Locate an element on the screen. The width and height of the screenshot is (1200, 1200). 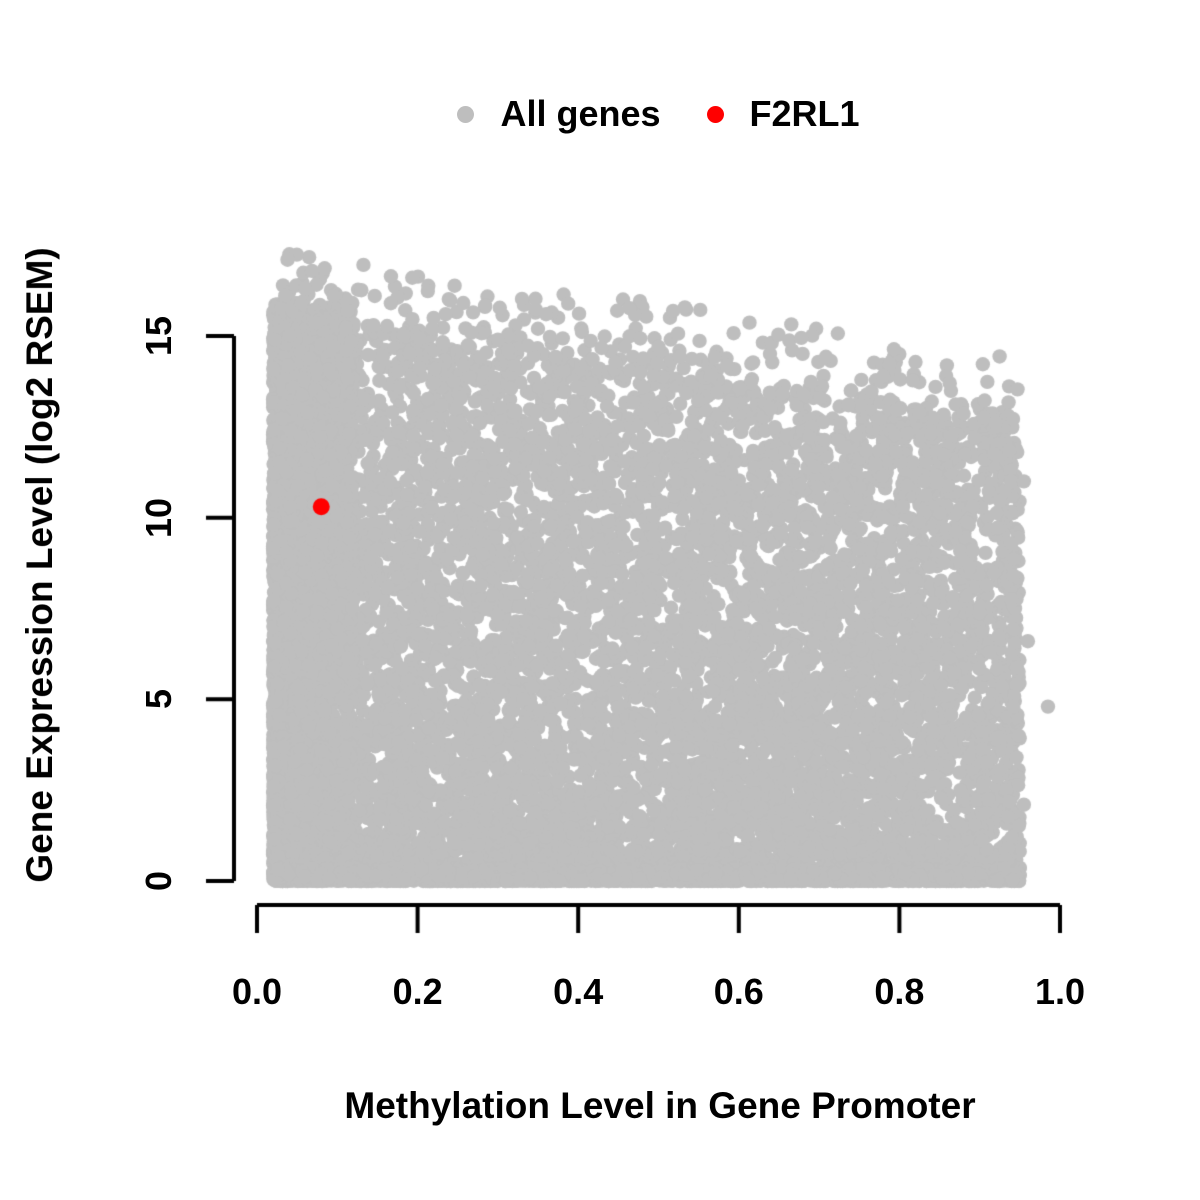
f2rl1-legend-label: F2RL1 is located at coordinates (804, 113).